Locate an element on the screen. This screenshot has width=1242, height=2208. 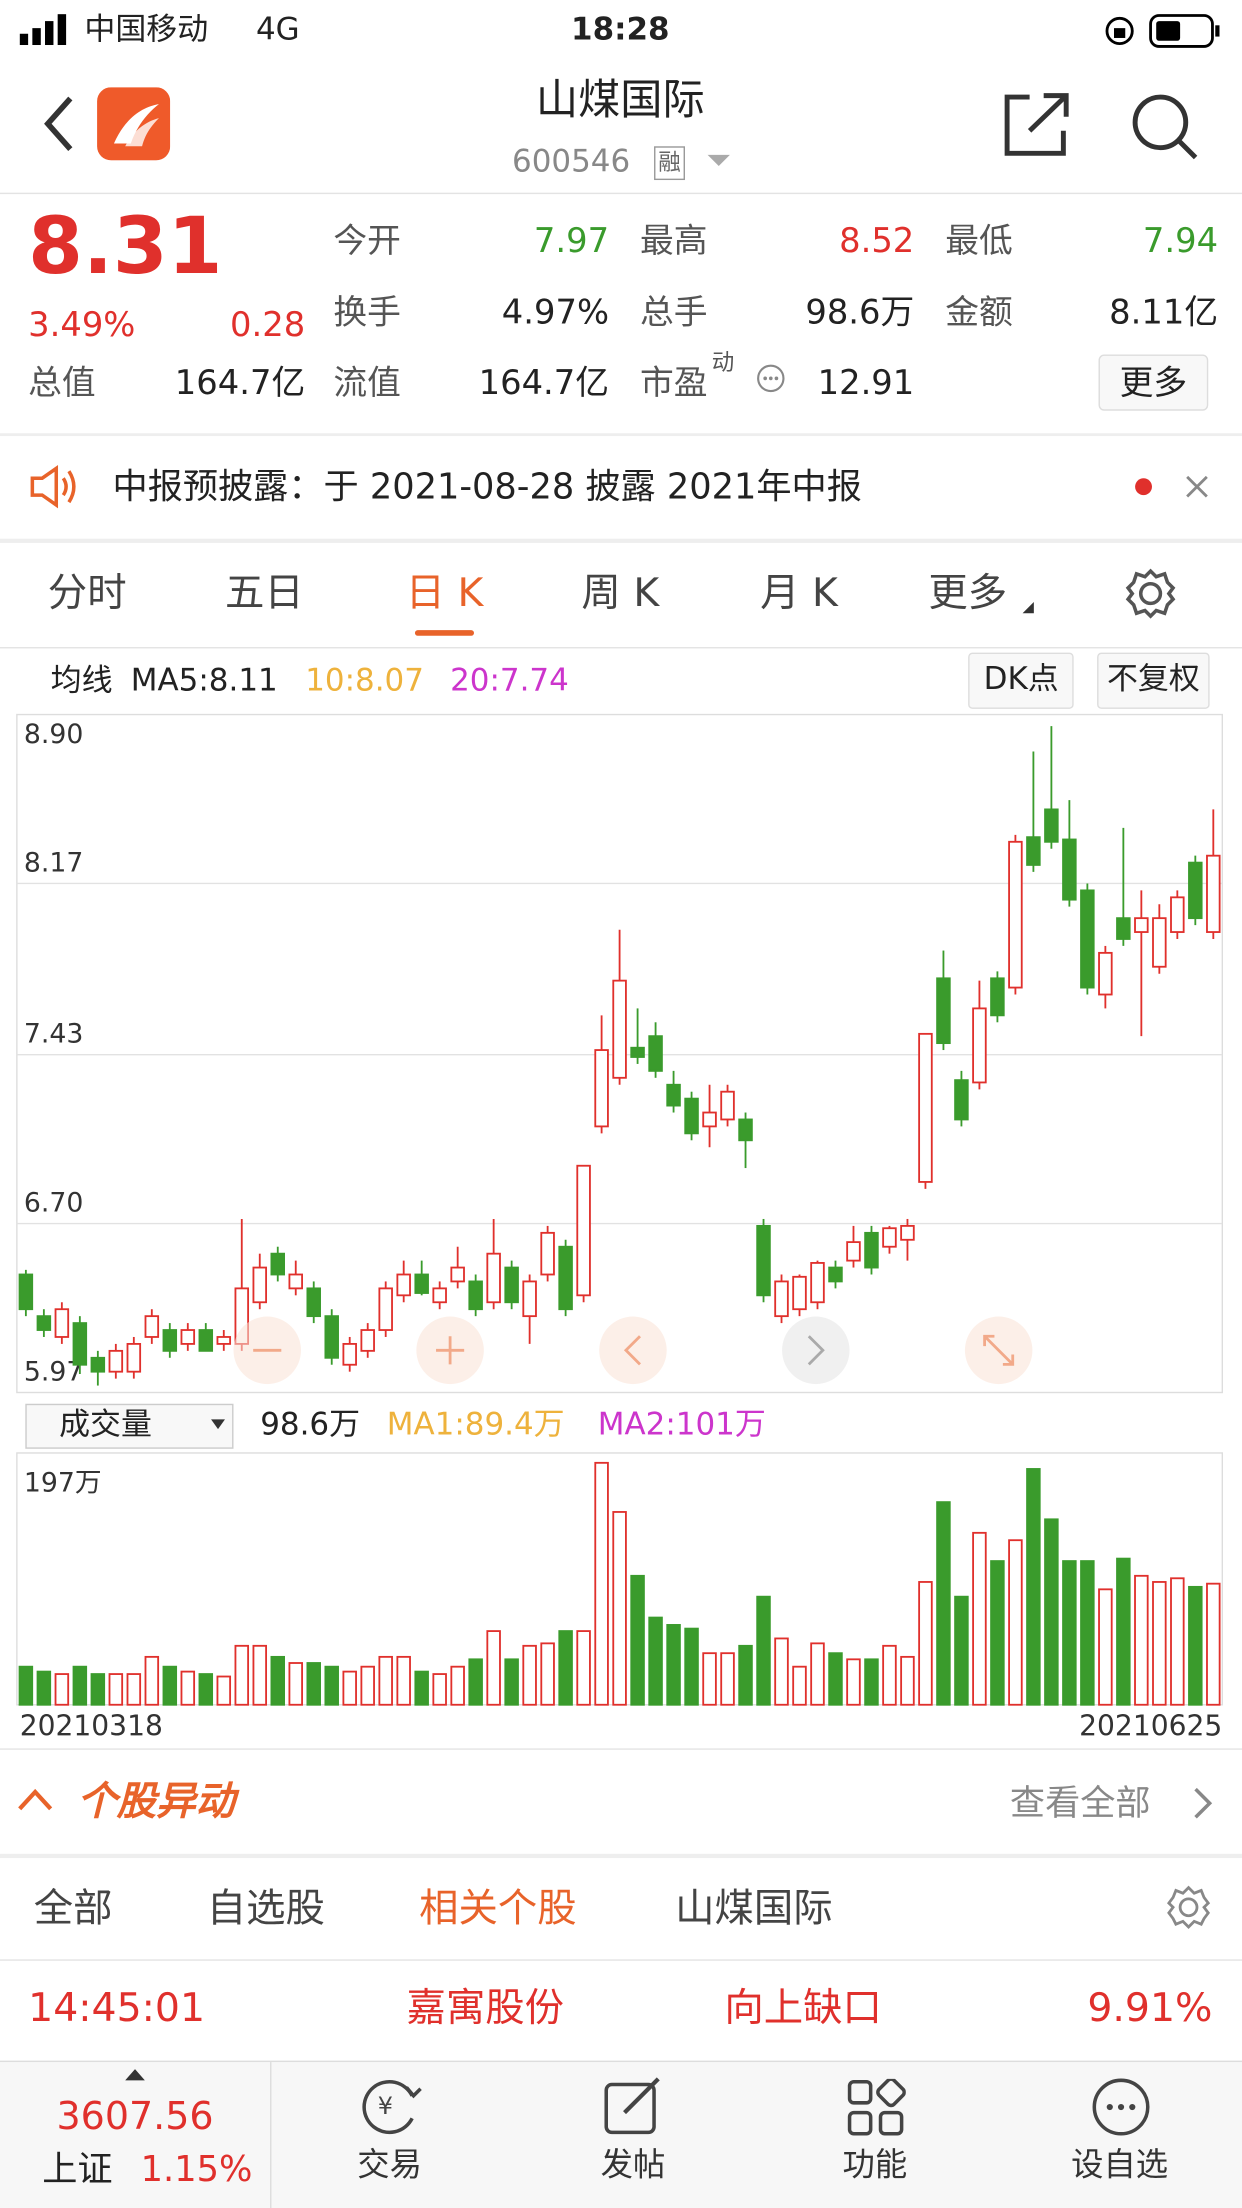
mover-tab: 自选股 is located at coordinates (265, 1908).